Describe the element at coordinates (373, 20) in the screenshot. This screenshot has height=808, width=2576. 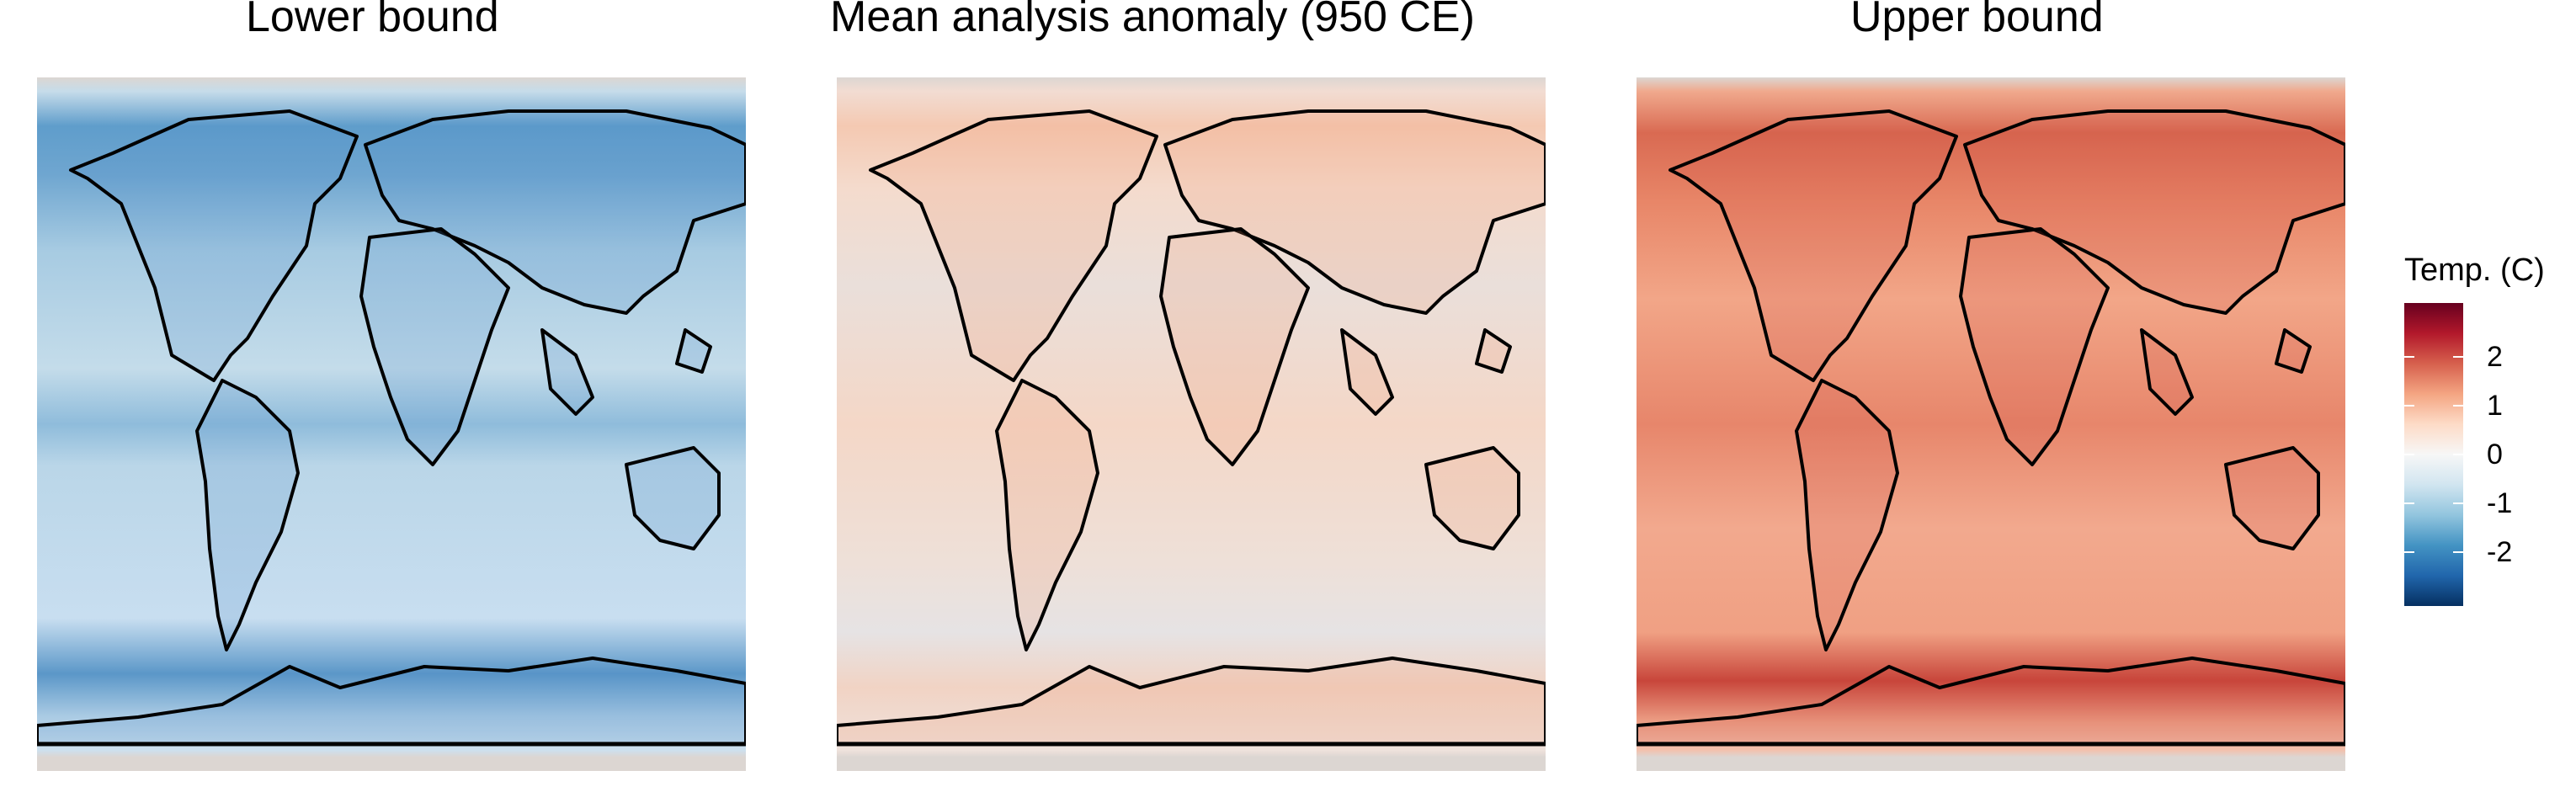
I see `panel-title-lower: Lower bound` at that location.